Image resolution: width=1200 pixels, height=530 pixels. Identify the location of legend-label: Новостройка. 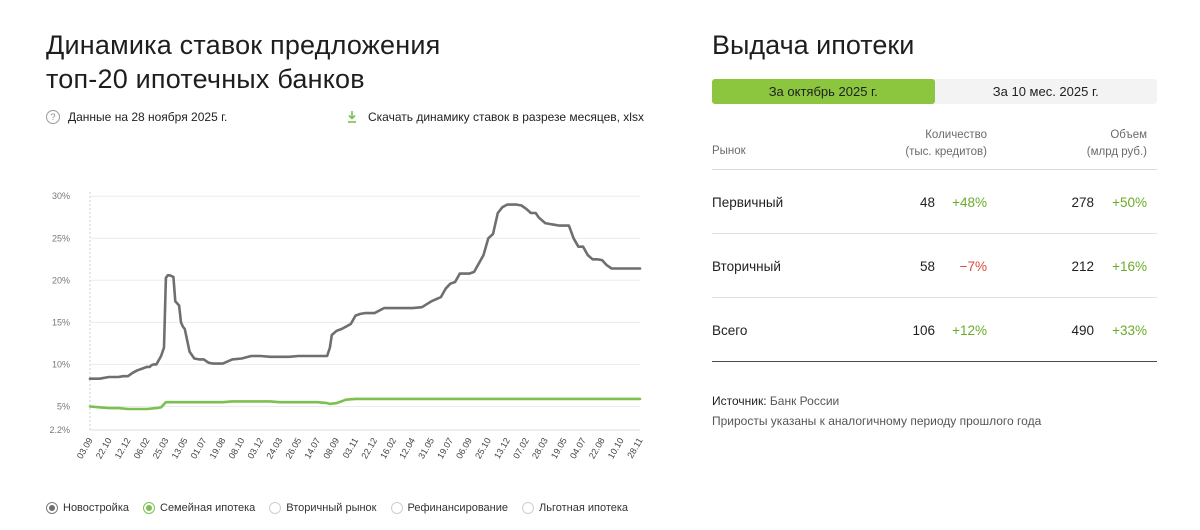
(96, 508).